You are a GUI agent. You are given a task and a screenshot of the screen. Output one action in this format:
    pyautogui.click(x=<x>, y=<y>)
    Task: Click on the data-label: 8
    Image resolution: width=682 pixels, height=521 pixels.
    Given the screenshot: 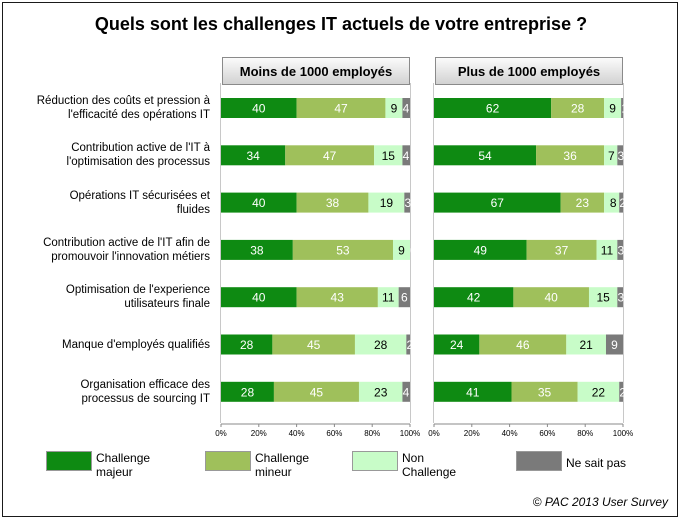 What is the action you would take?
    pyautogui.click(x=613, y=203)
    